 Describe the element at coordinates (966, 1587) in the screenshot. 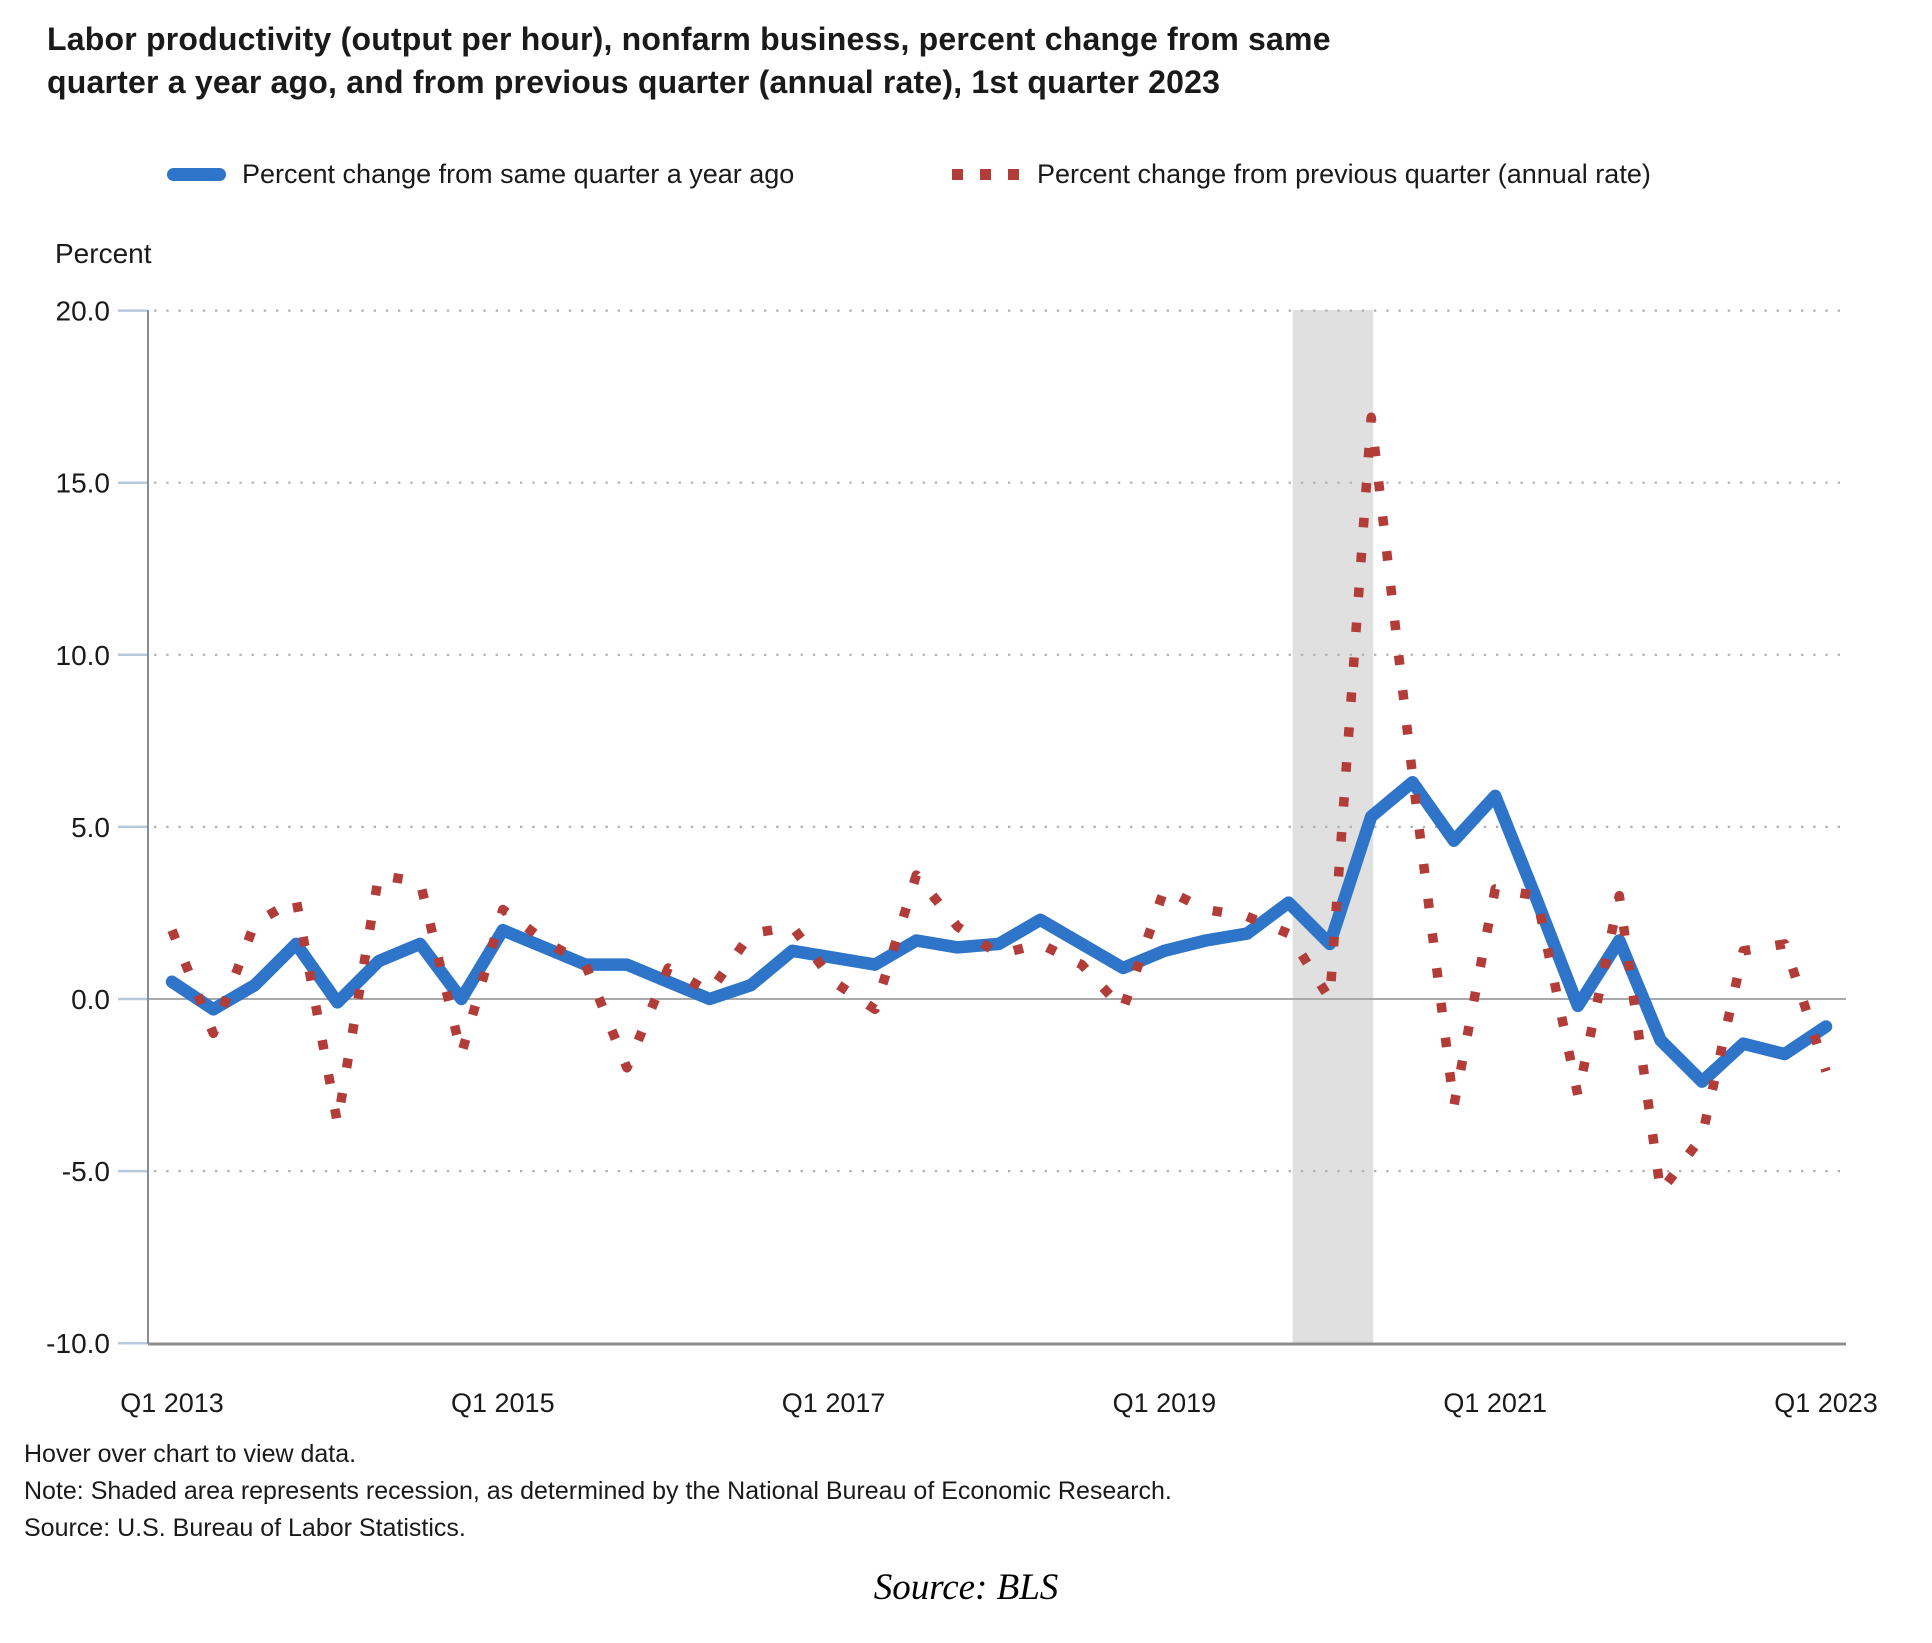

I see `source-caption: Source: BLS` at that location.